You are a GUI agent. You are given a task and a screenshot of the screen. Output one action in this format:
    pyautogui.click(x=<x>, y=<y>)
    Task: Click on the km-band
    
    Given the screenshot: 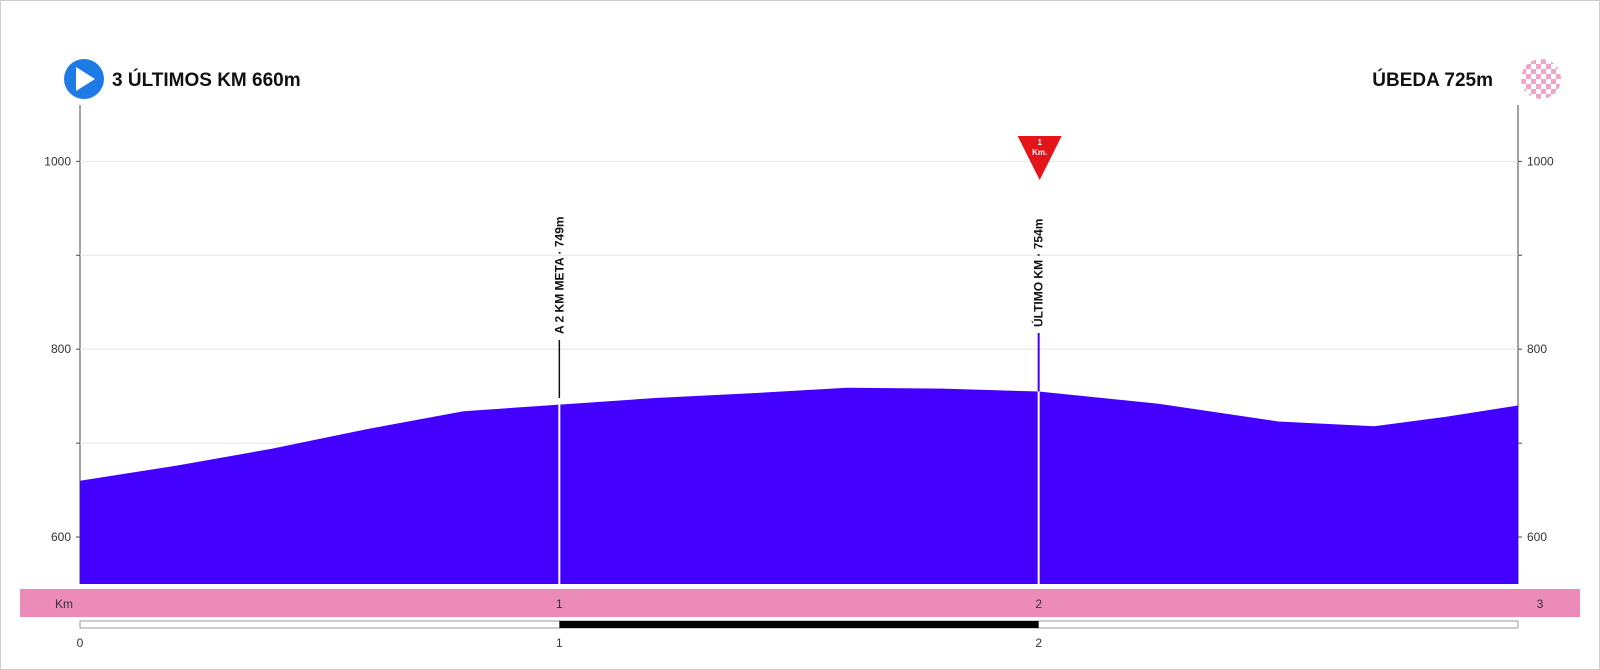 What is the action you would take?
    pyautogui.click(x=800, y=603)
    